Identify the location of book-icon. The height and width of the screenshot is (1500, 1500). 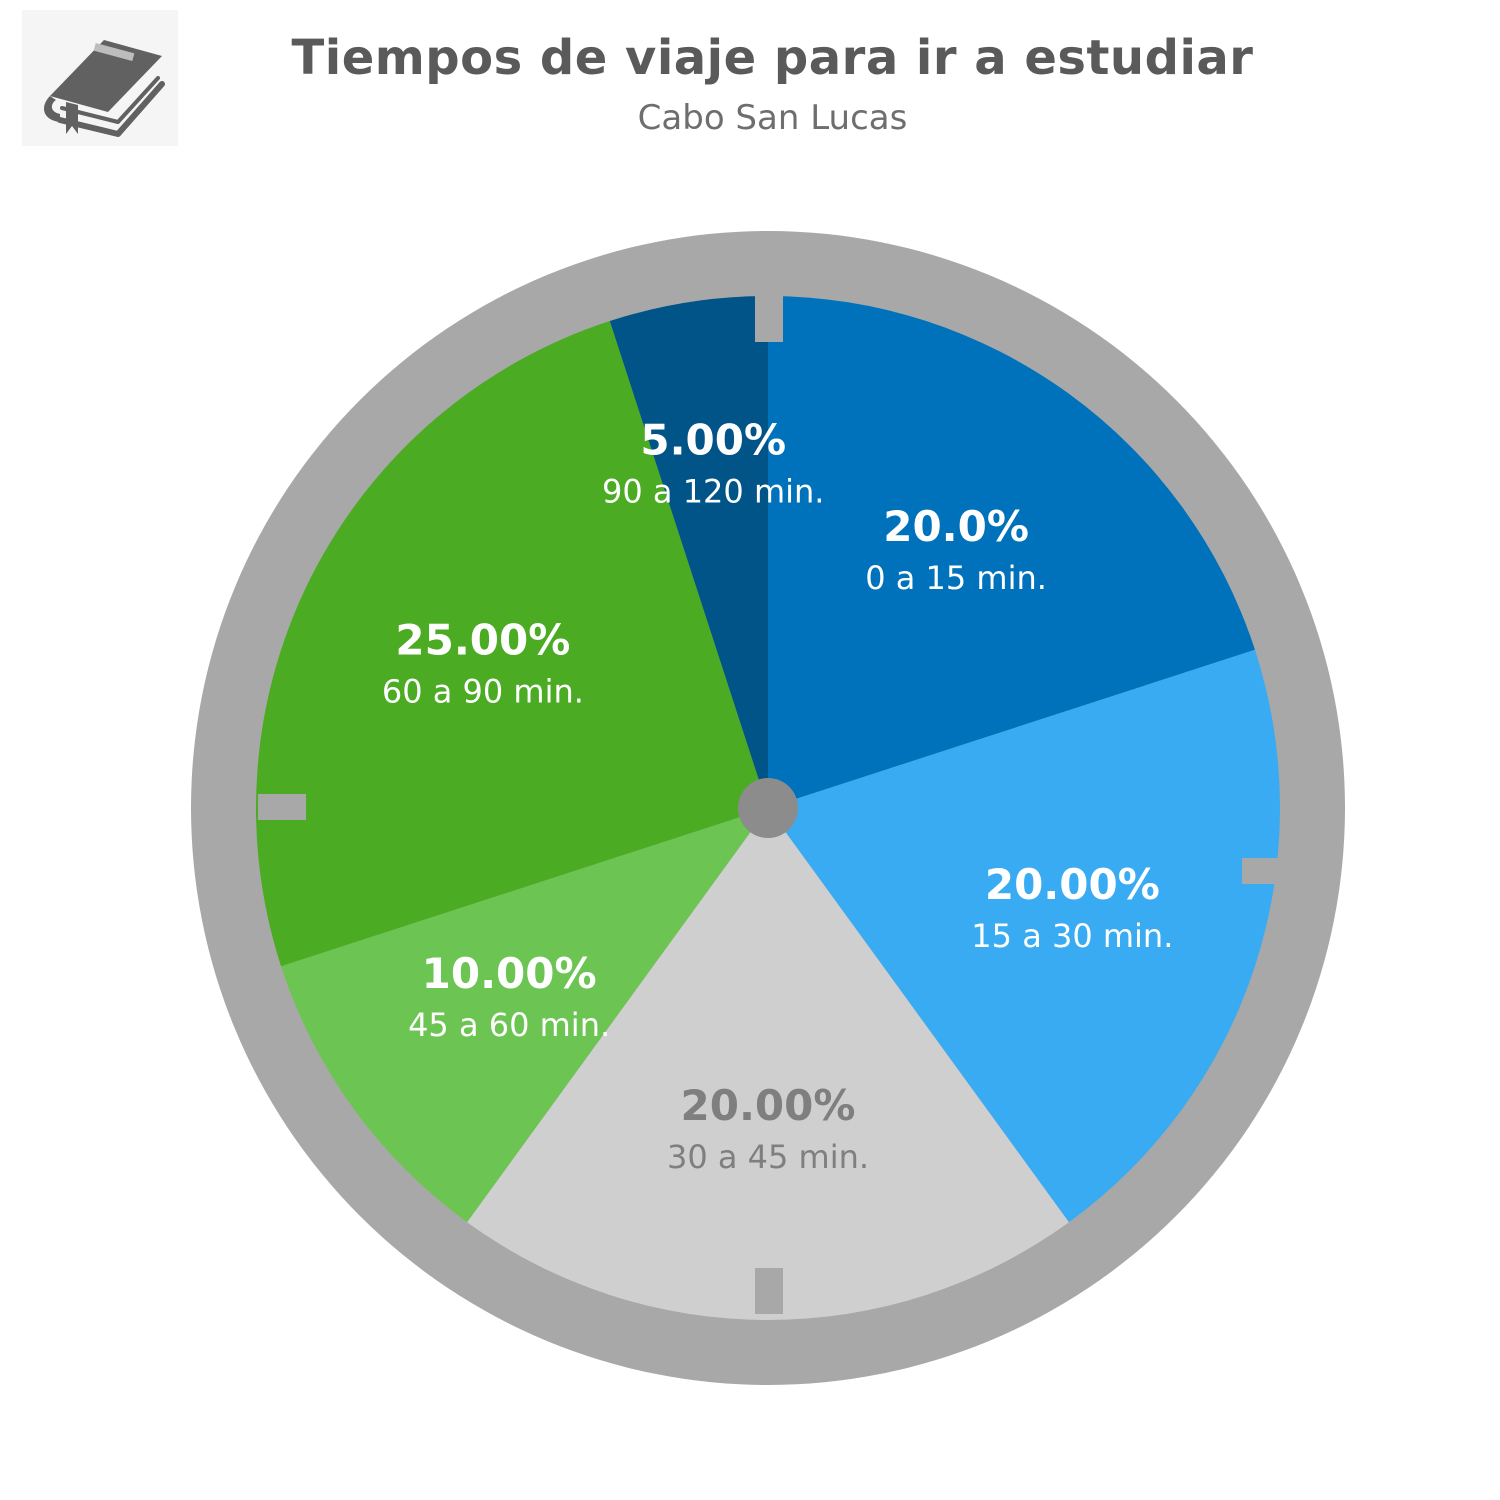
(104, 88).